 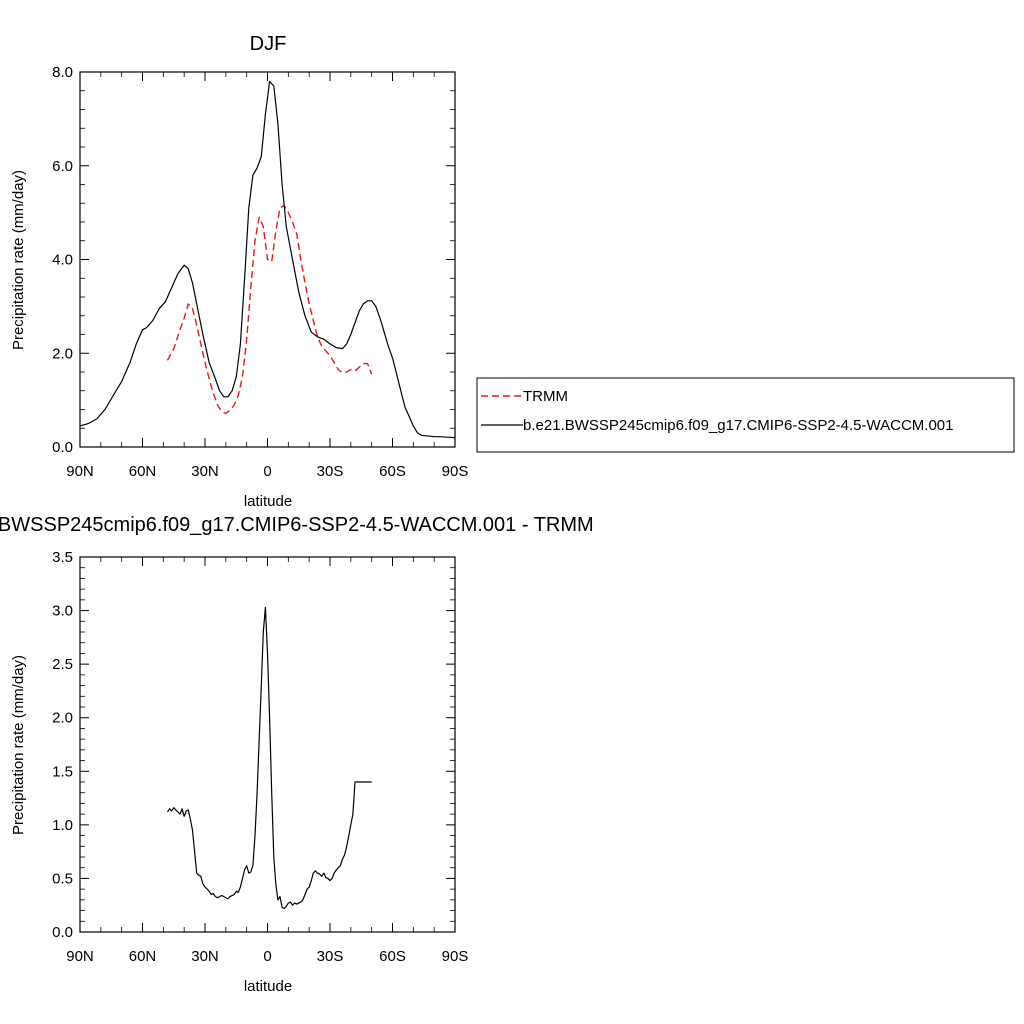 I want to click on top-lines, so click(x=267, y=259).